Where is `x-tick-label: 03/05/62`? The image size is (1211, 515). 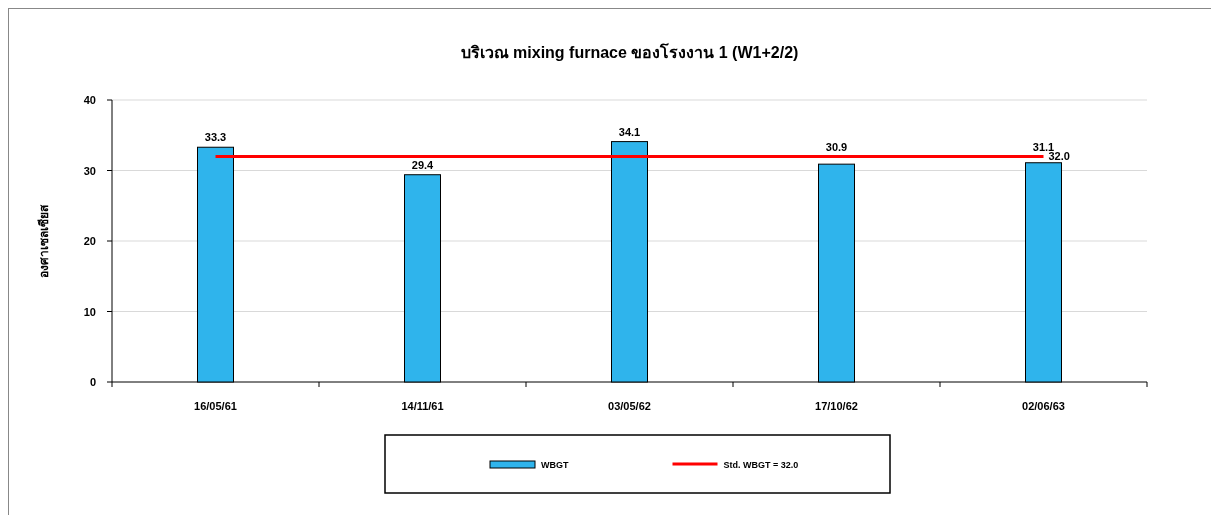 x-tick-label: 03/05/62 is located at coordinates (629, 406).